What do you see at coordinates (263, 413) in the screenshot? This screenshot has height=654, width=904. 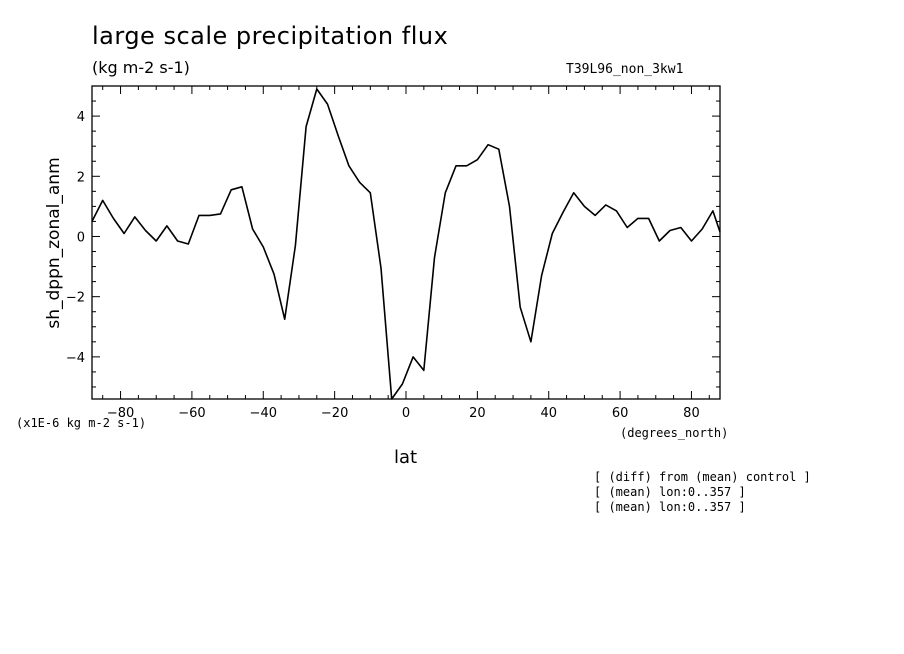 I see `x-tick-label: −40` at bounding box center [263, 413].